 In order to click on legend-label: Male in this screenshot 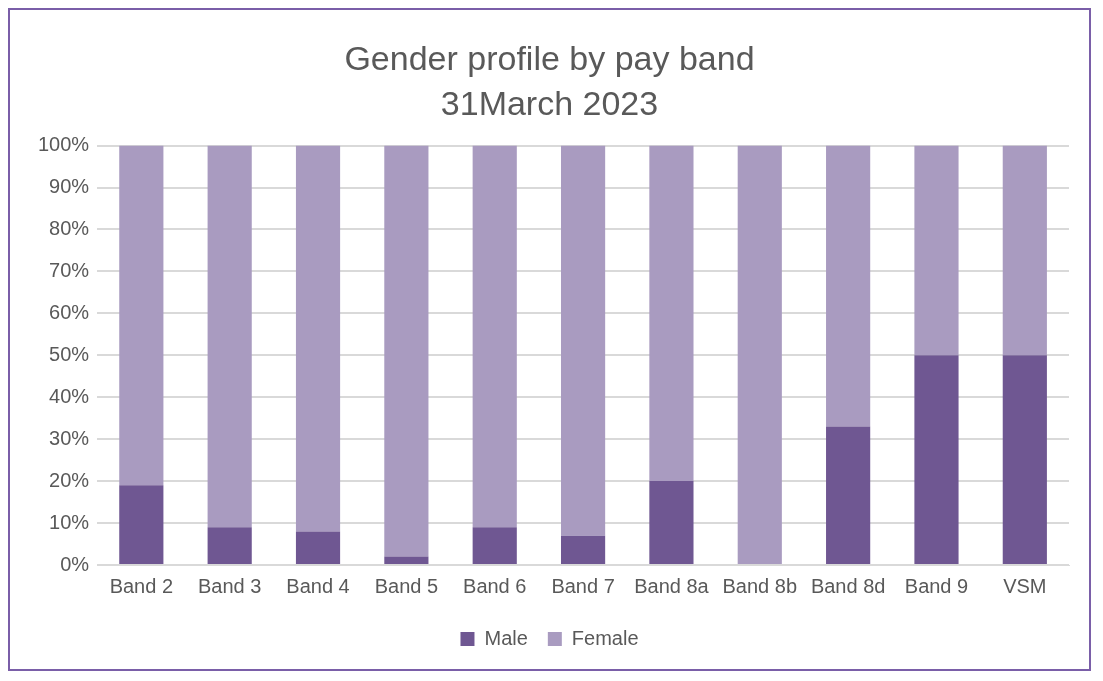, I will do `click(506, 637)`.